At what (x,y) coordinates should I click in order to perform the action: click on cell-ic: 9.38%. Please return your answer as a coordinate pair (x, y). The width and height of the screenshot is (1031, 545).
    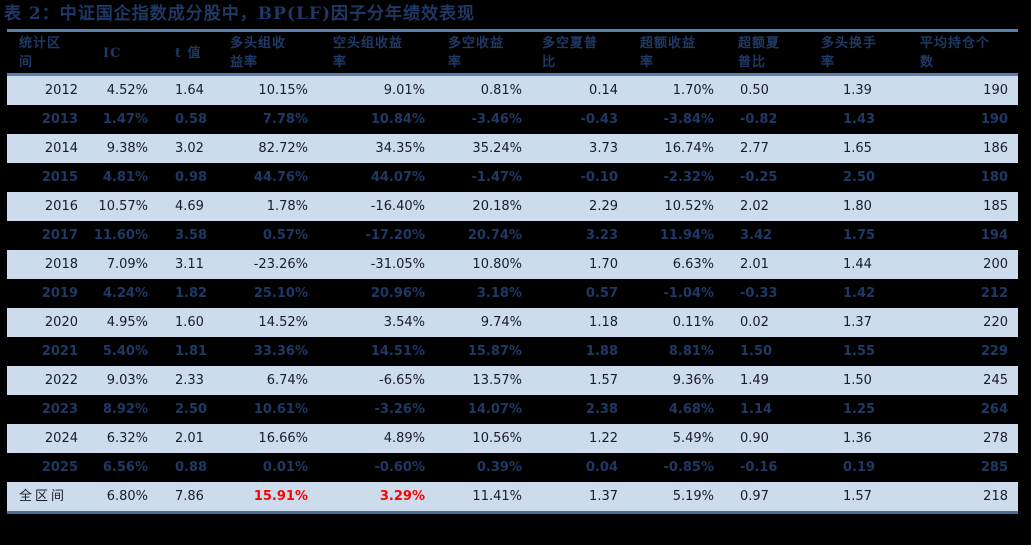
    Looking at the image, I should click on (127, 148).